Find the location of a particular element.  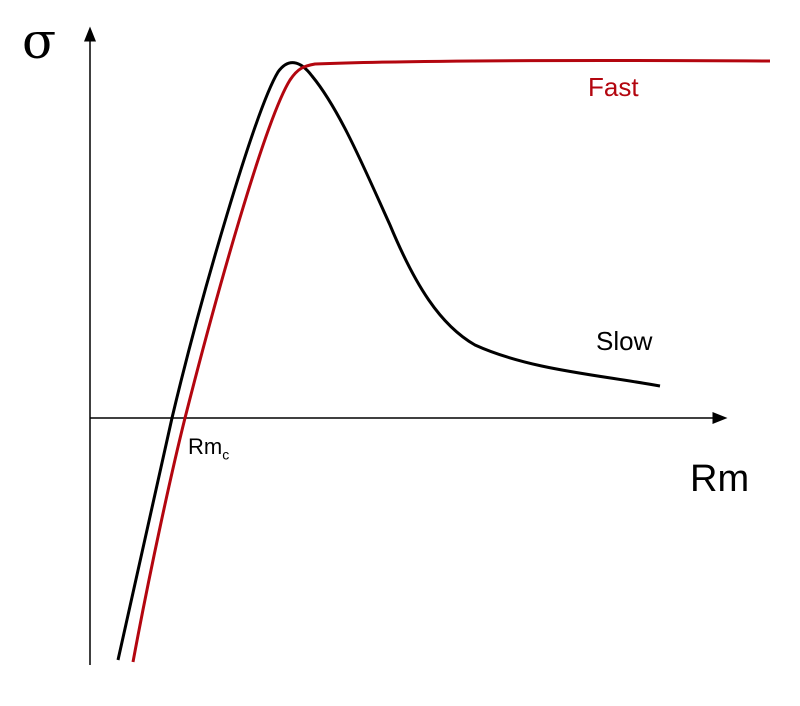

slow-curve-label: Slow is located at coordinates (624, 341).